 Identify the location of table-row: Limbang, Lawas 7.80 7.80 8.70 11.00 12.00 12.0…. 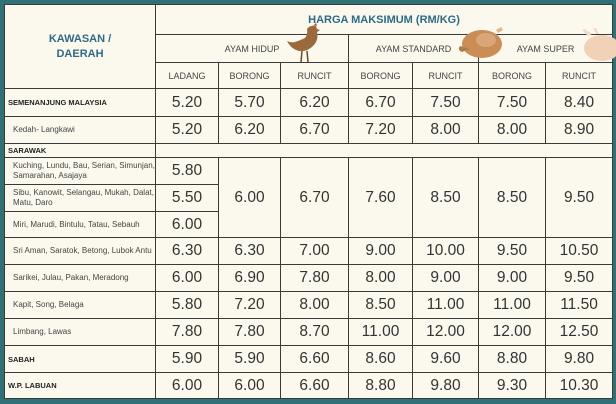
(309, 332).